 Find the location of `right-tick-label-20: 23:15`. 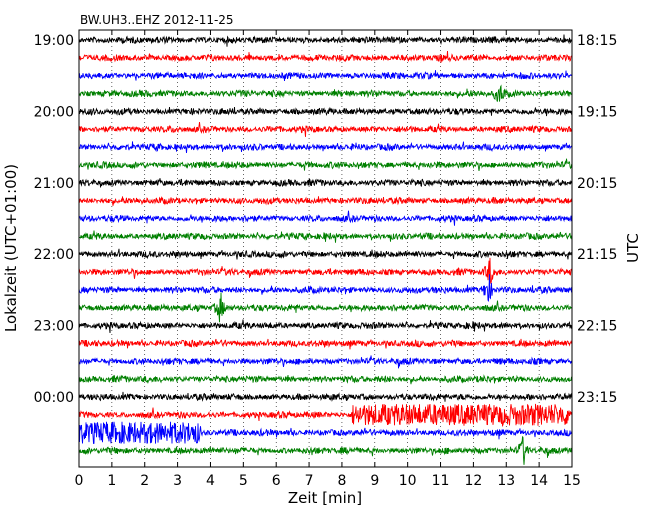

right-tick-label-20: 23:15 is located at coordinates (597, 398).